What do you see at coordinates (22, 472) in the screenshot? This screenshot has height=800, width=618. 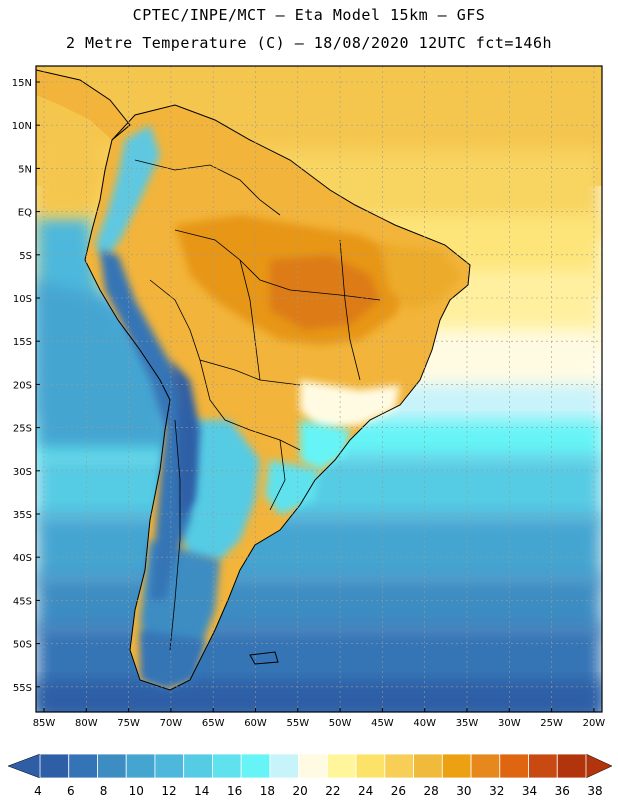 I see `latitude-label: 30S` at bounding box center [22, 472].